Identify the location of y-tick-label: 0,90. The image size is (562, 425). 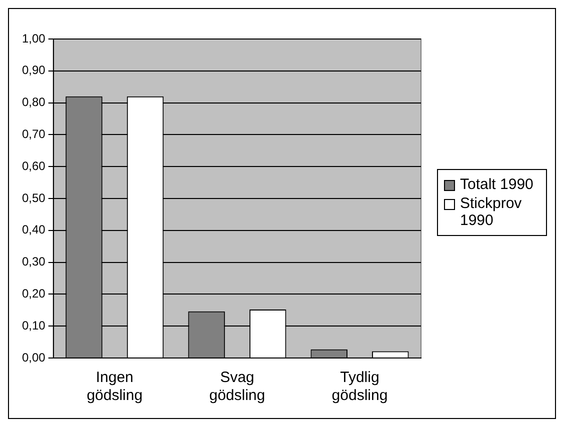
(34, 70).